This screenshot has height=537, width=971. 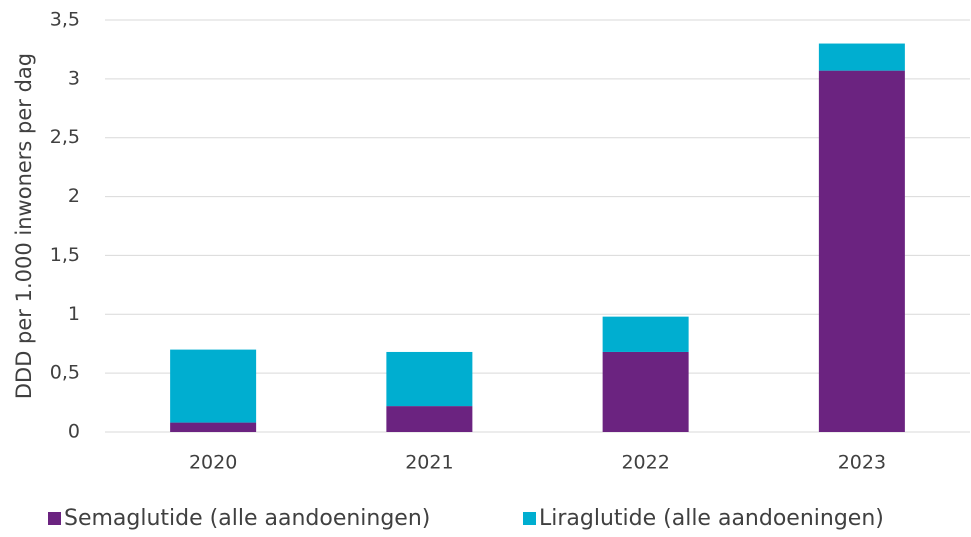 What do you see at coordinates (74, 196) in the screenshot?
I see `y-tick-label: 2` at bounding box center [74, 196].